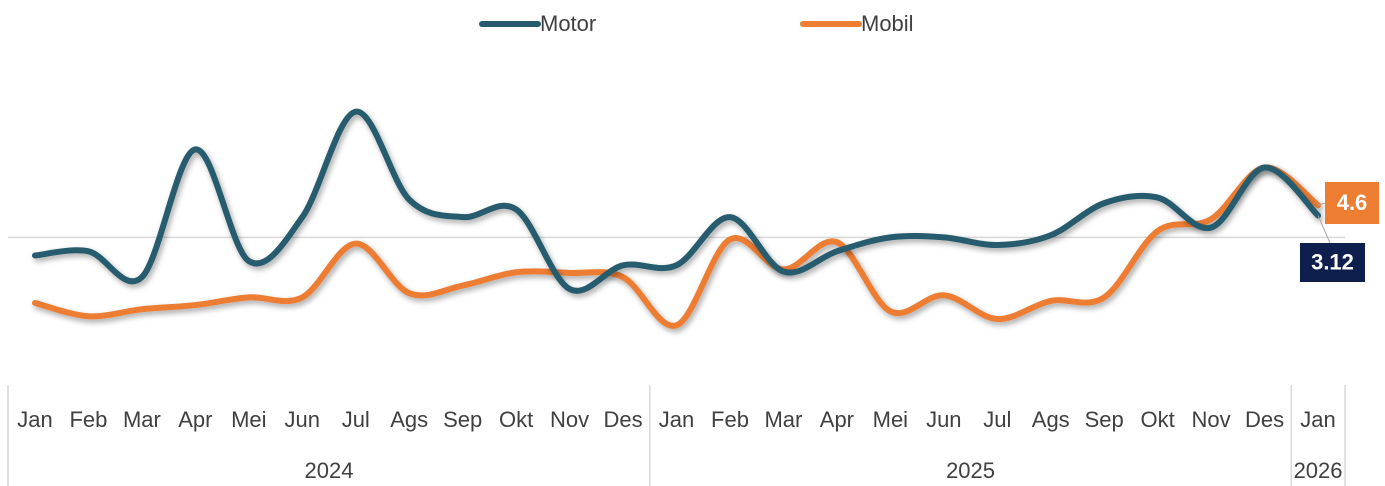 This screenshot has height=486, width=1385. What do you see at coordinates (887, 23) in the screenshot?
I see `legend-label: Mobil` at bounding box center [887, 23].